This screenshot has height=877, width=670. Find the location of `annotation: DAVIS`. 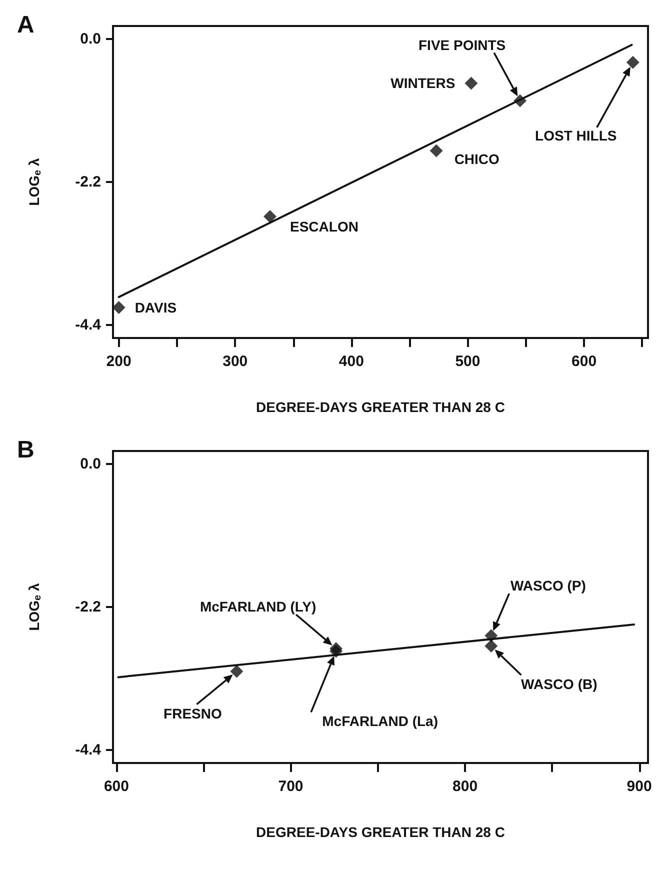

annotation: DAVIS is located at coordinates (155, 307).